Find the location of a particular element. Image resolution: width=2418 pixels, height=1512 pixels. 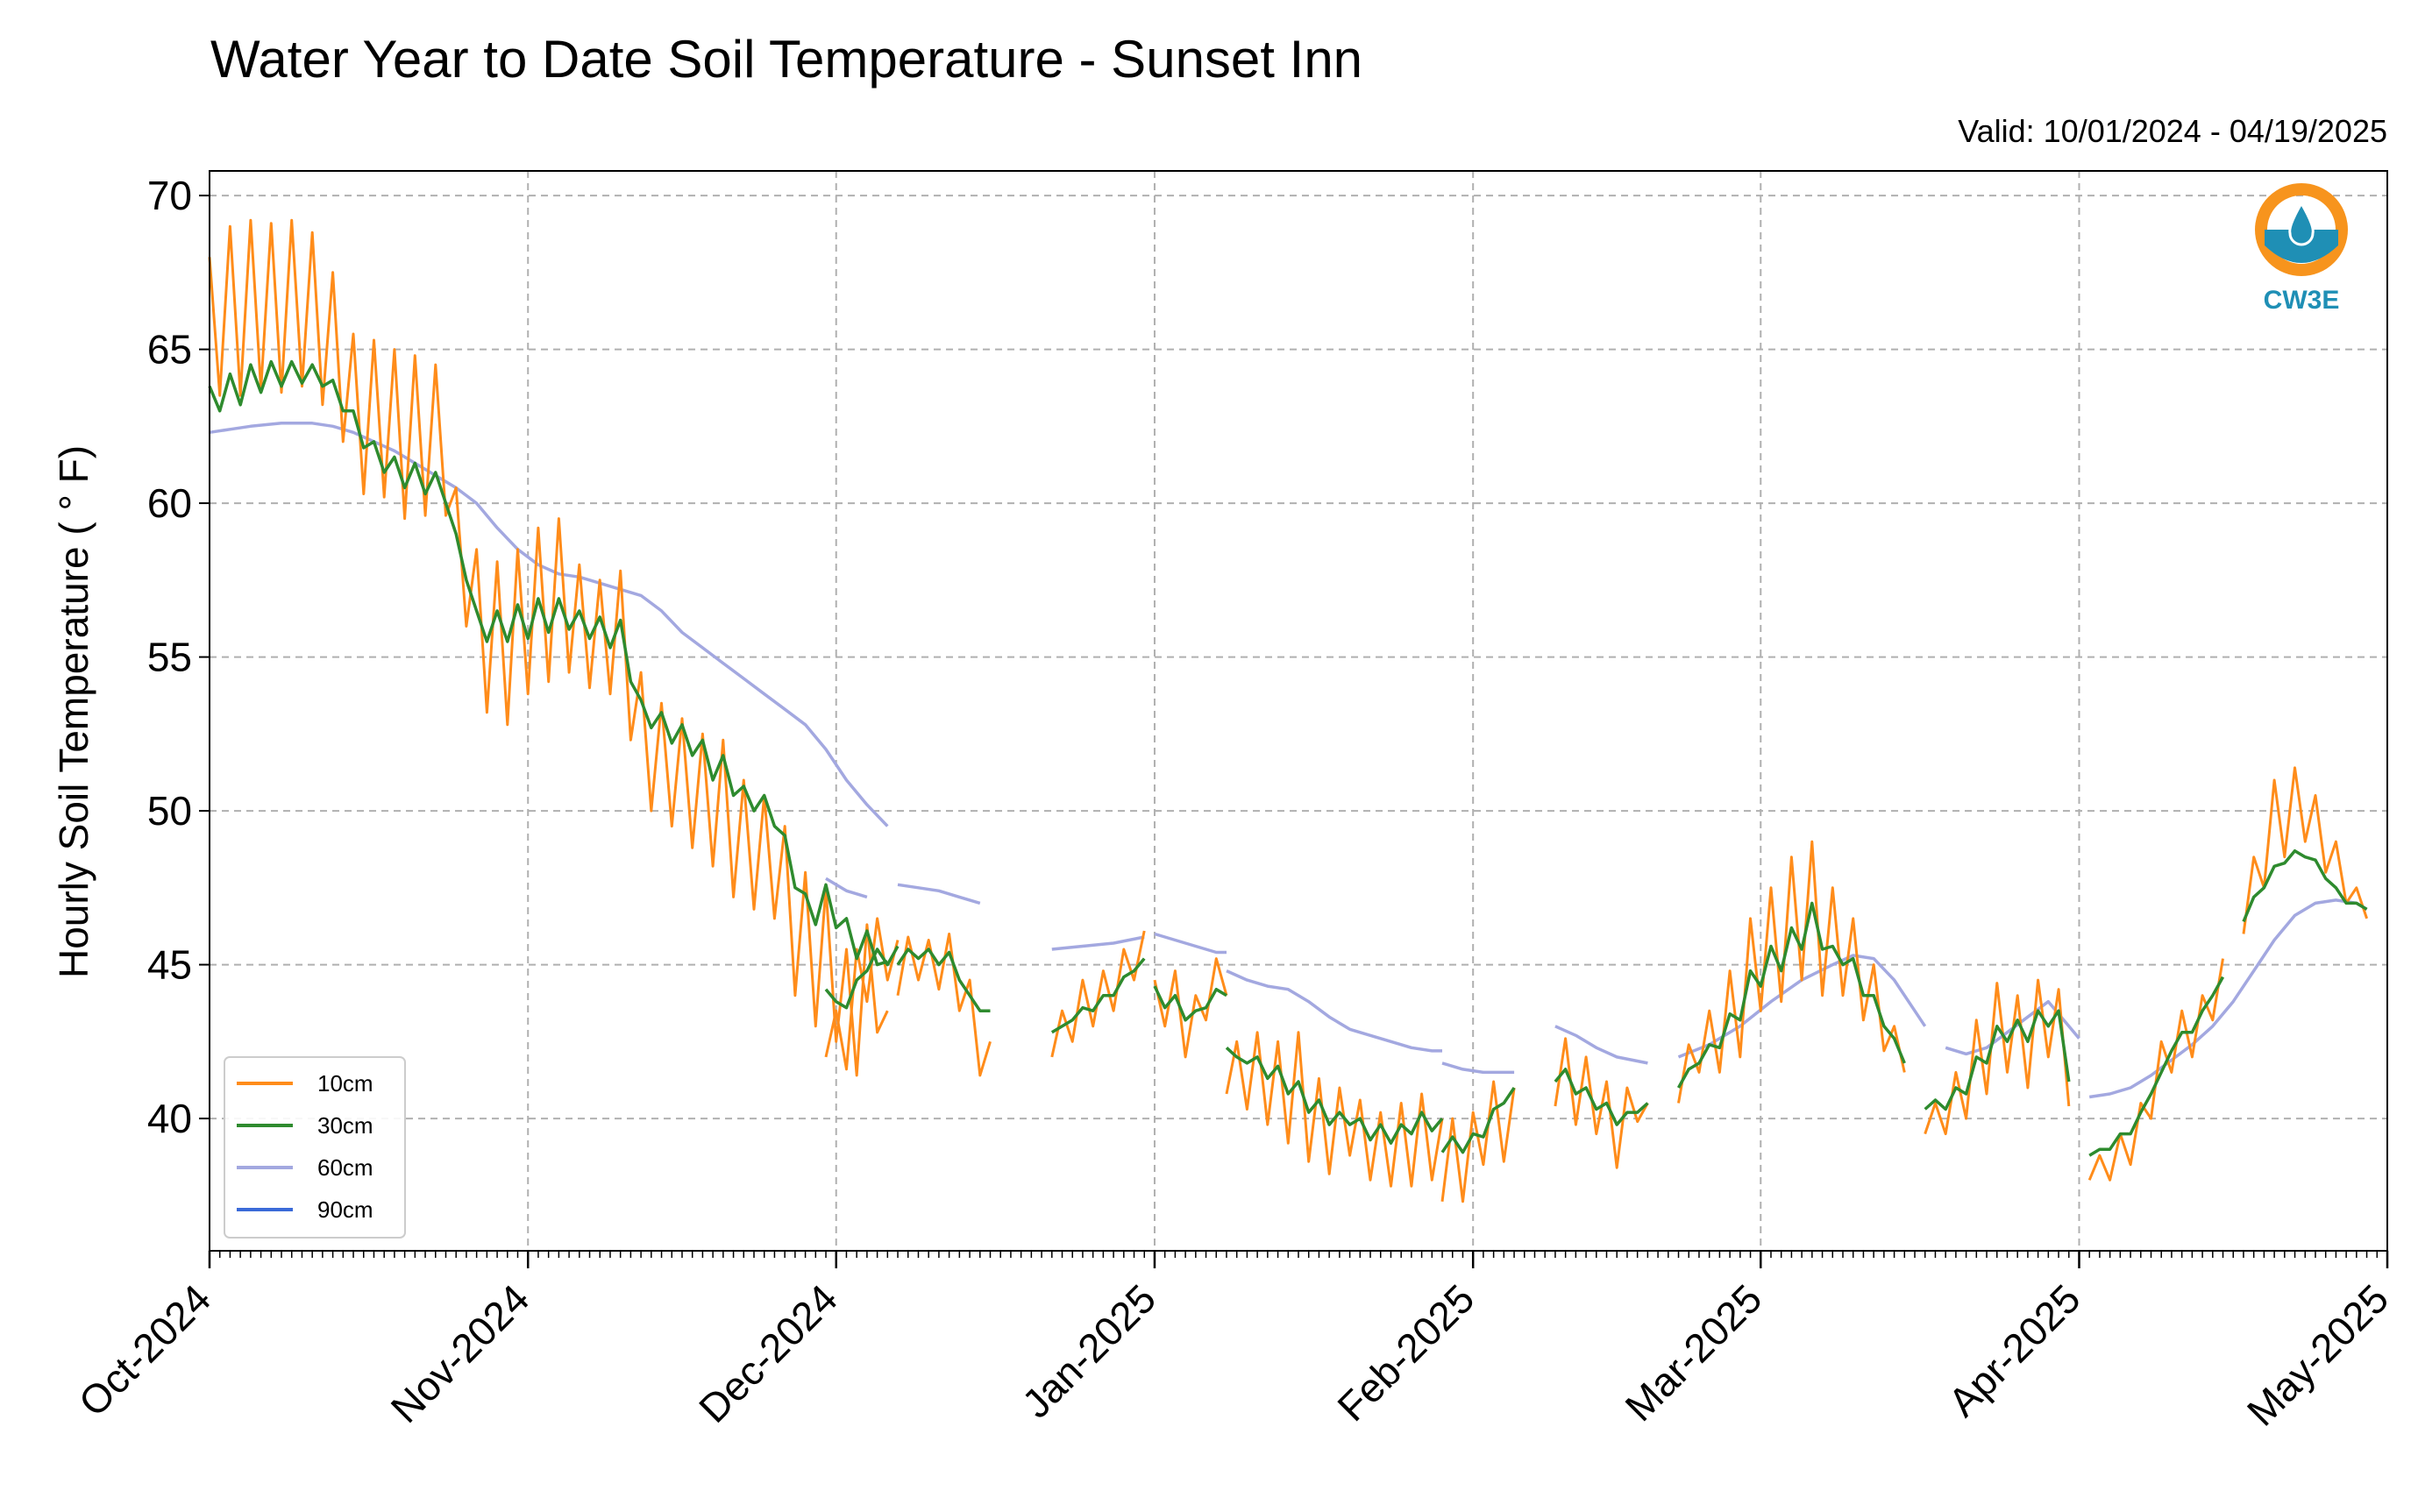

logo-drop-icon is located at coordinates (2301, 223).